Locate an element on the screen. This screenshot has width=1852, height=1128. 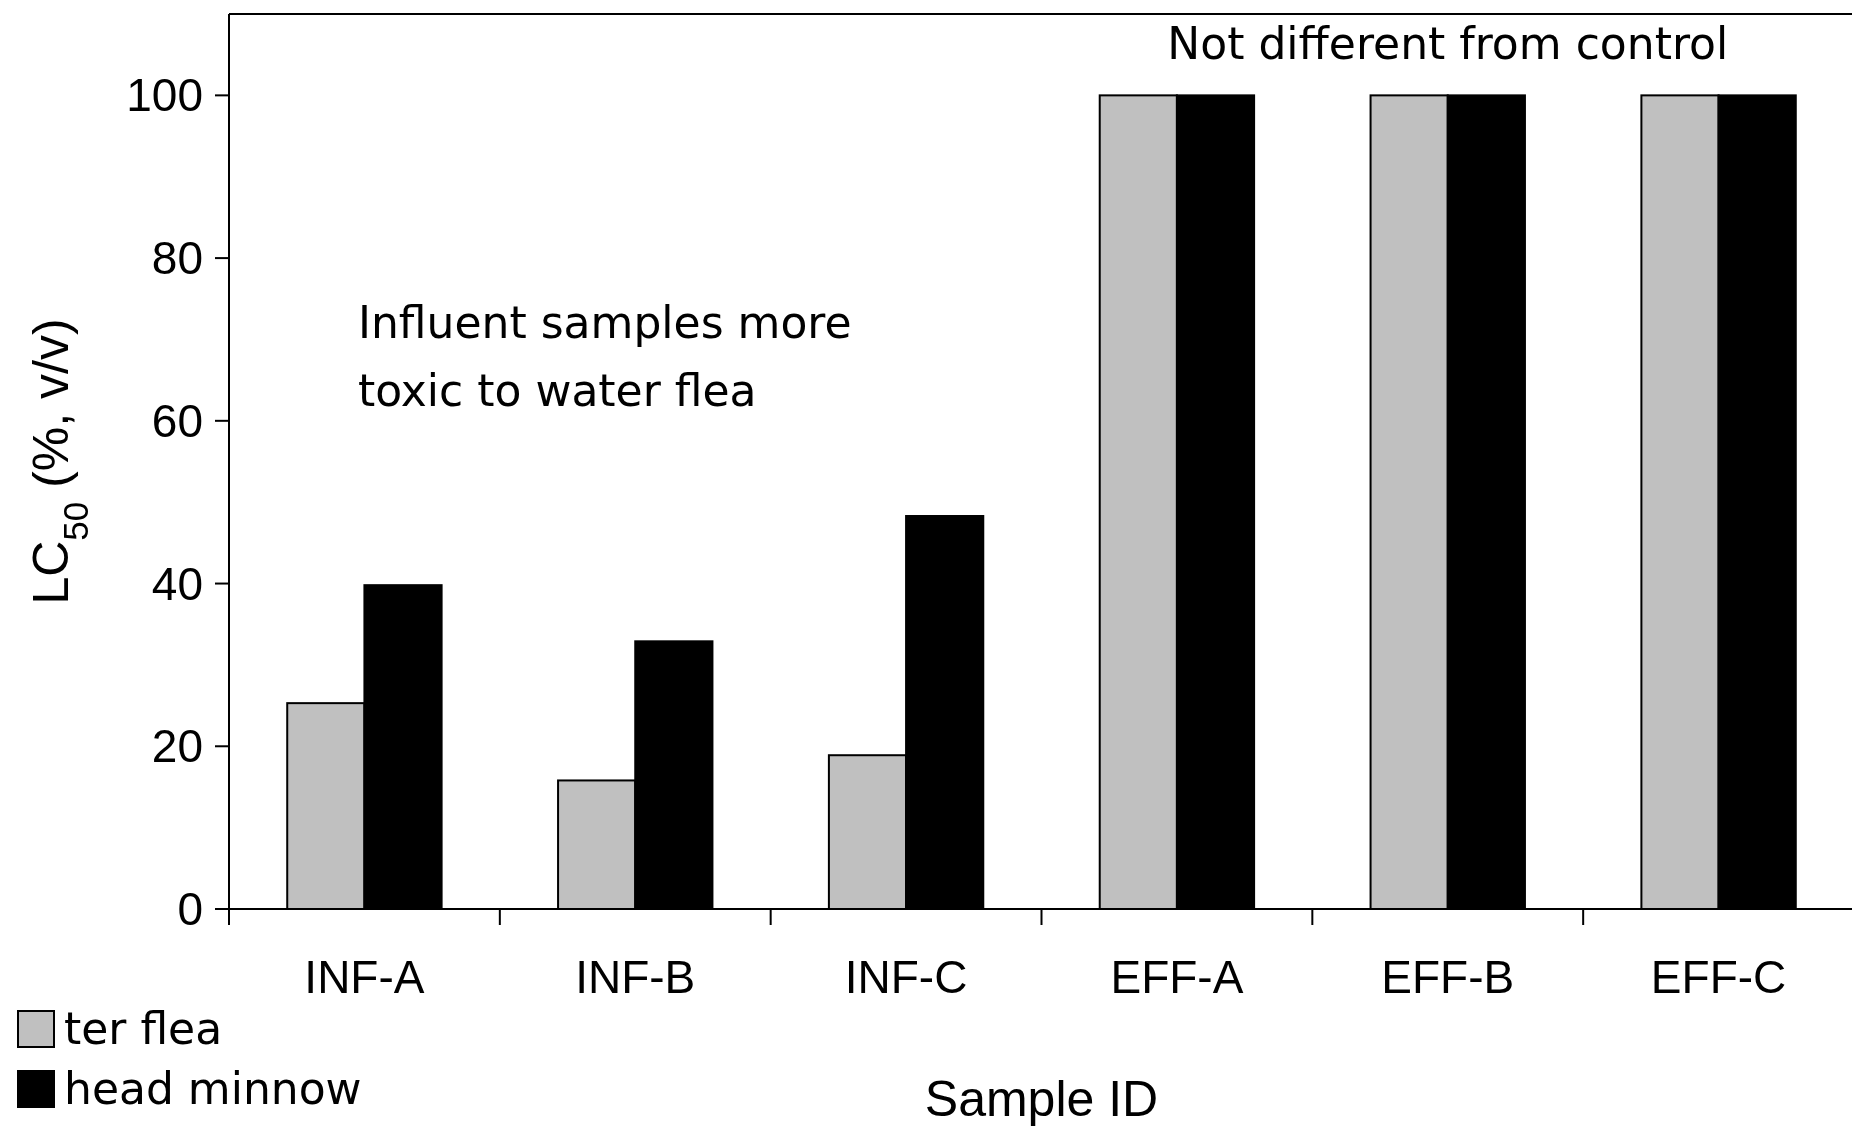
x-tick-label: EFF-B is located at coordinates (1448, 977).